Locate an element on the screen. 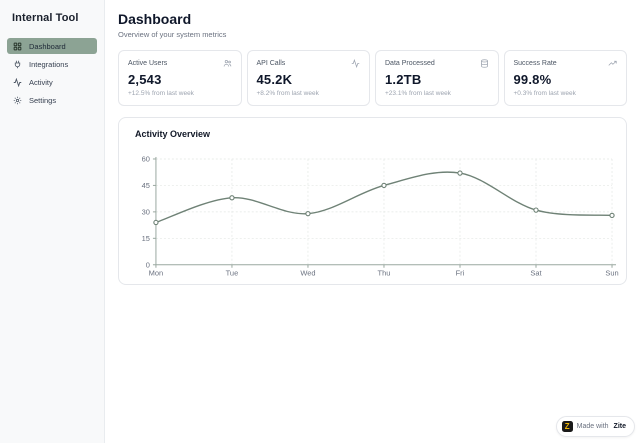 This screenshot has height=443, width=640. y-tick-label: 45 is located at coordinates (146, 185).